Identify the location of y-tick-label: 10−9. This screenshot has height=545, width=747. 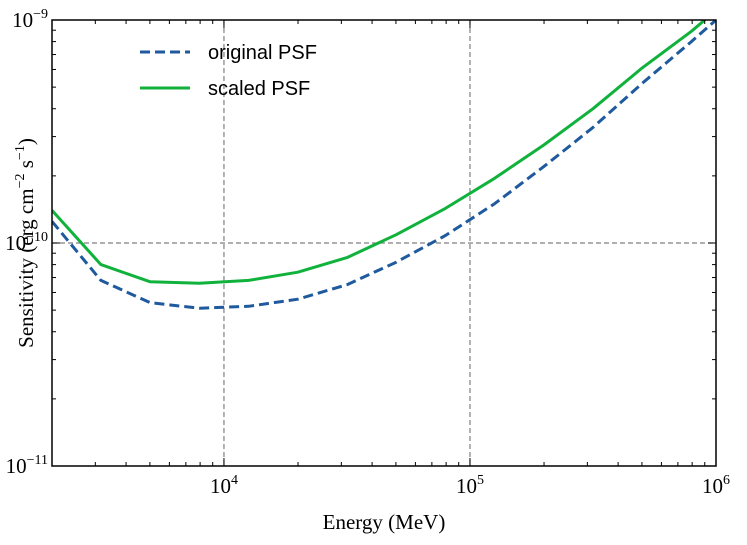
(30, 19).